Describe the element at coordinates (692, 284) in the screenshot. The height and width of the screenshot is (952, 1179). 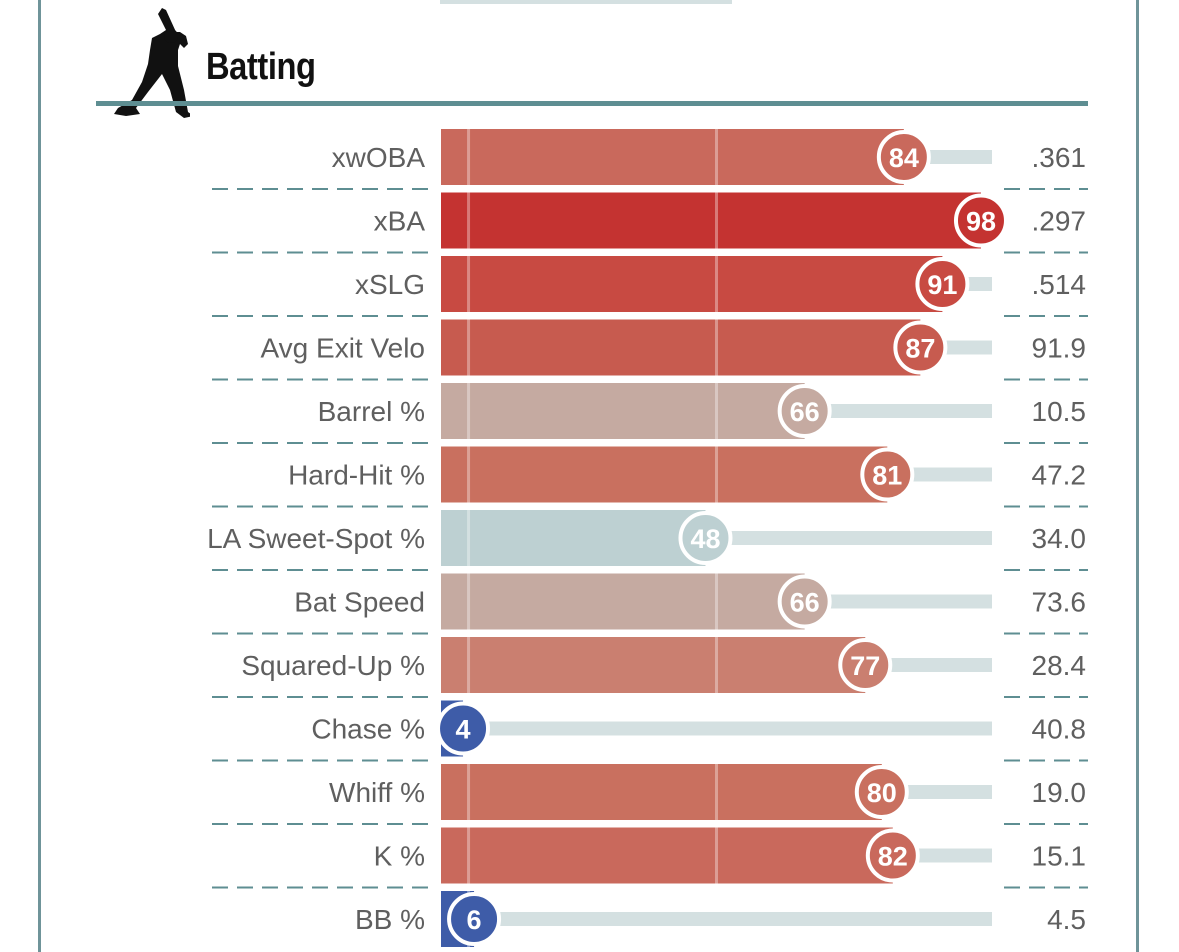
I see `bar-xslg` at that location.